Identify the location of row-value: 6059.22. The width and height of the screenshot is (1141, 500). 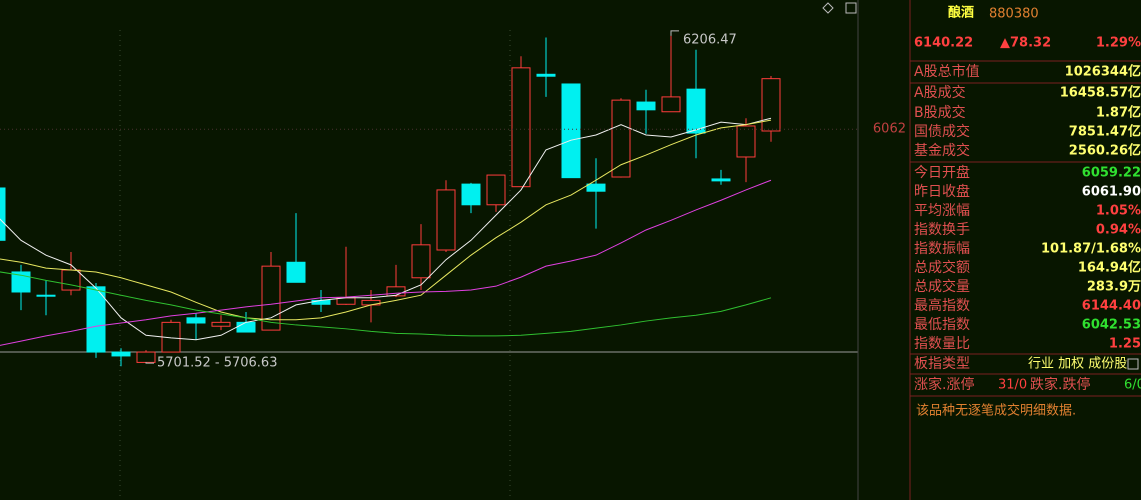
(1111, 173).